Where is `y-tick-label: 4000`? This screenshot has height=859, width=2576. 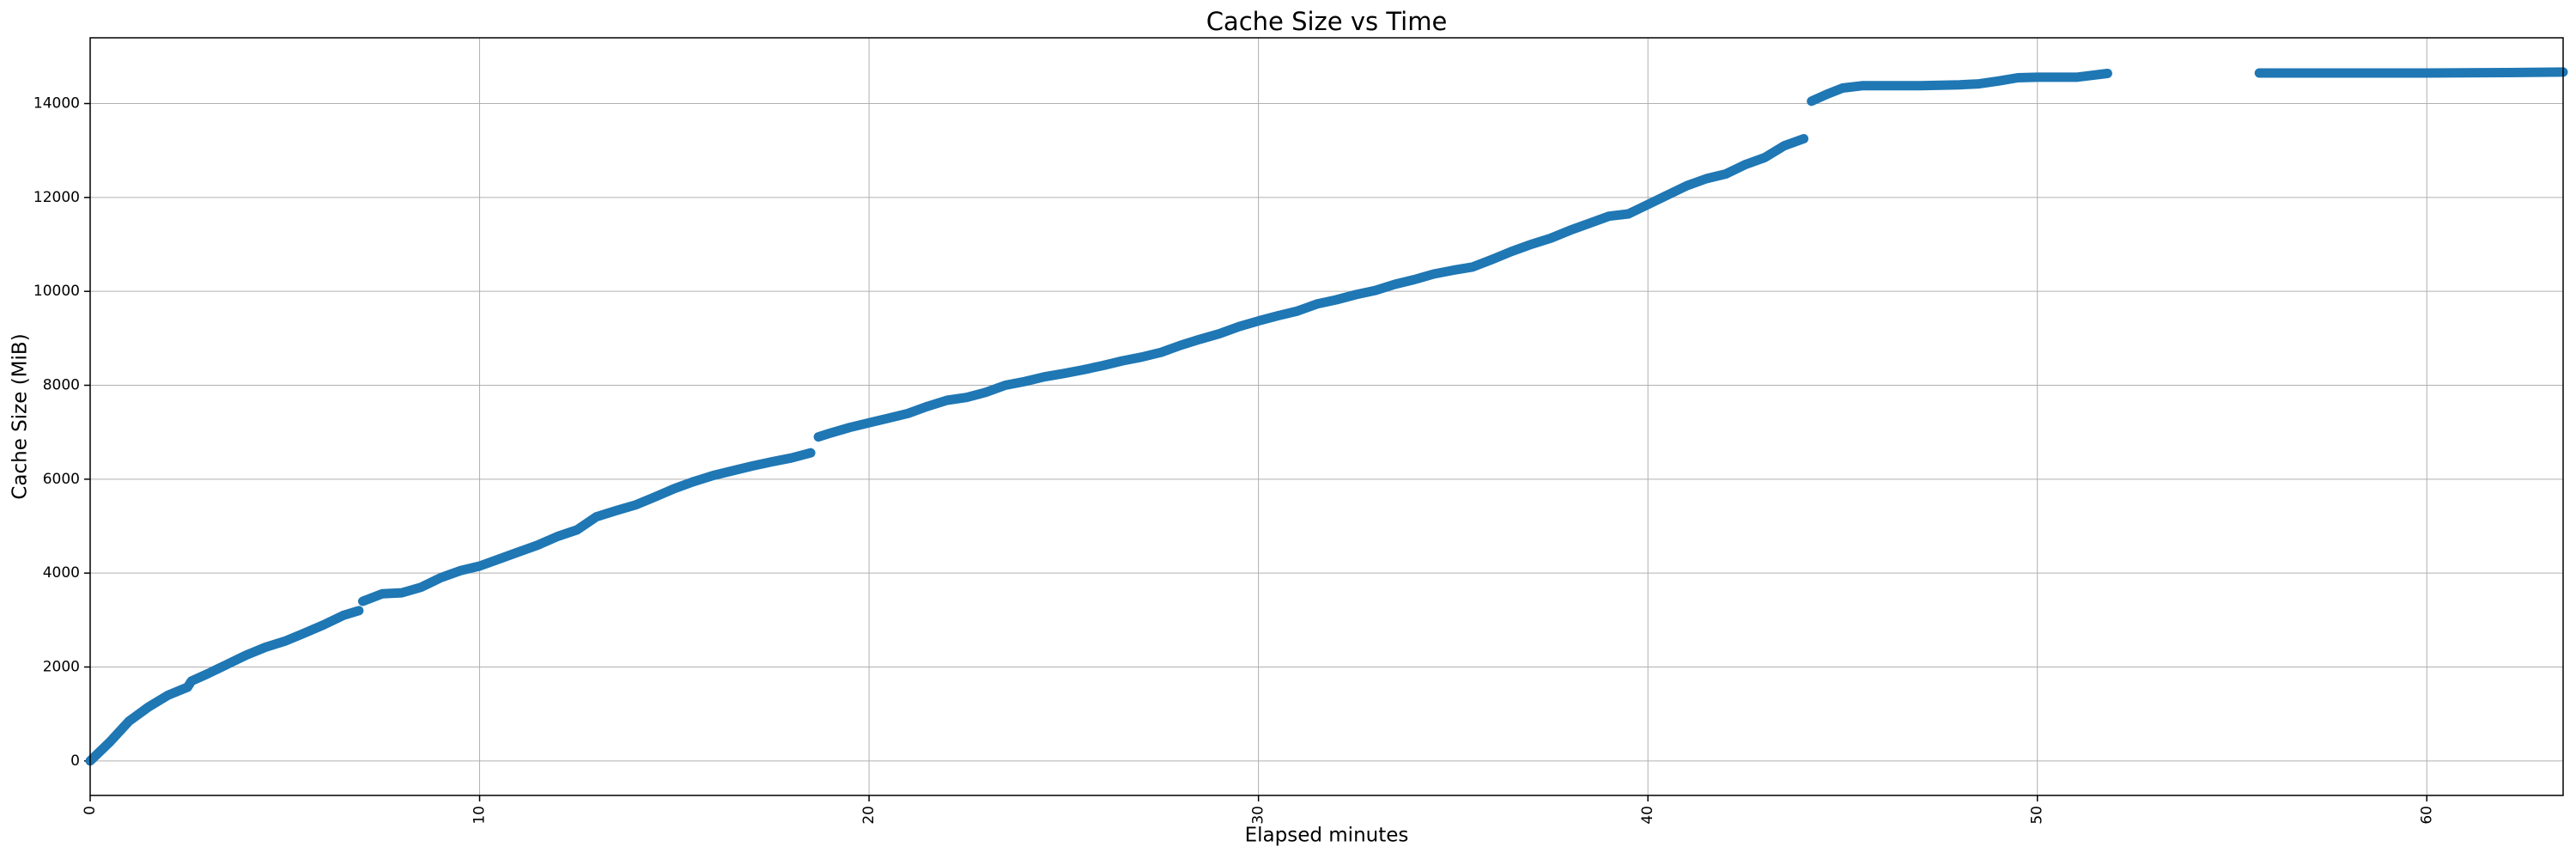 y-tick-label: 4000 is located at coordinates (61, 573).